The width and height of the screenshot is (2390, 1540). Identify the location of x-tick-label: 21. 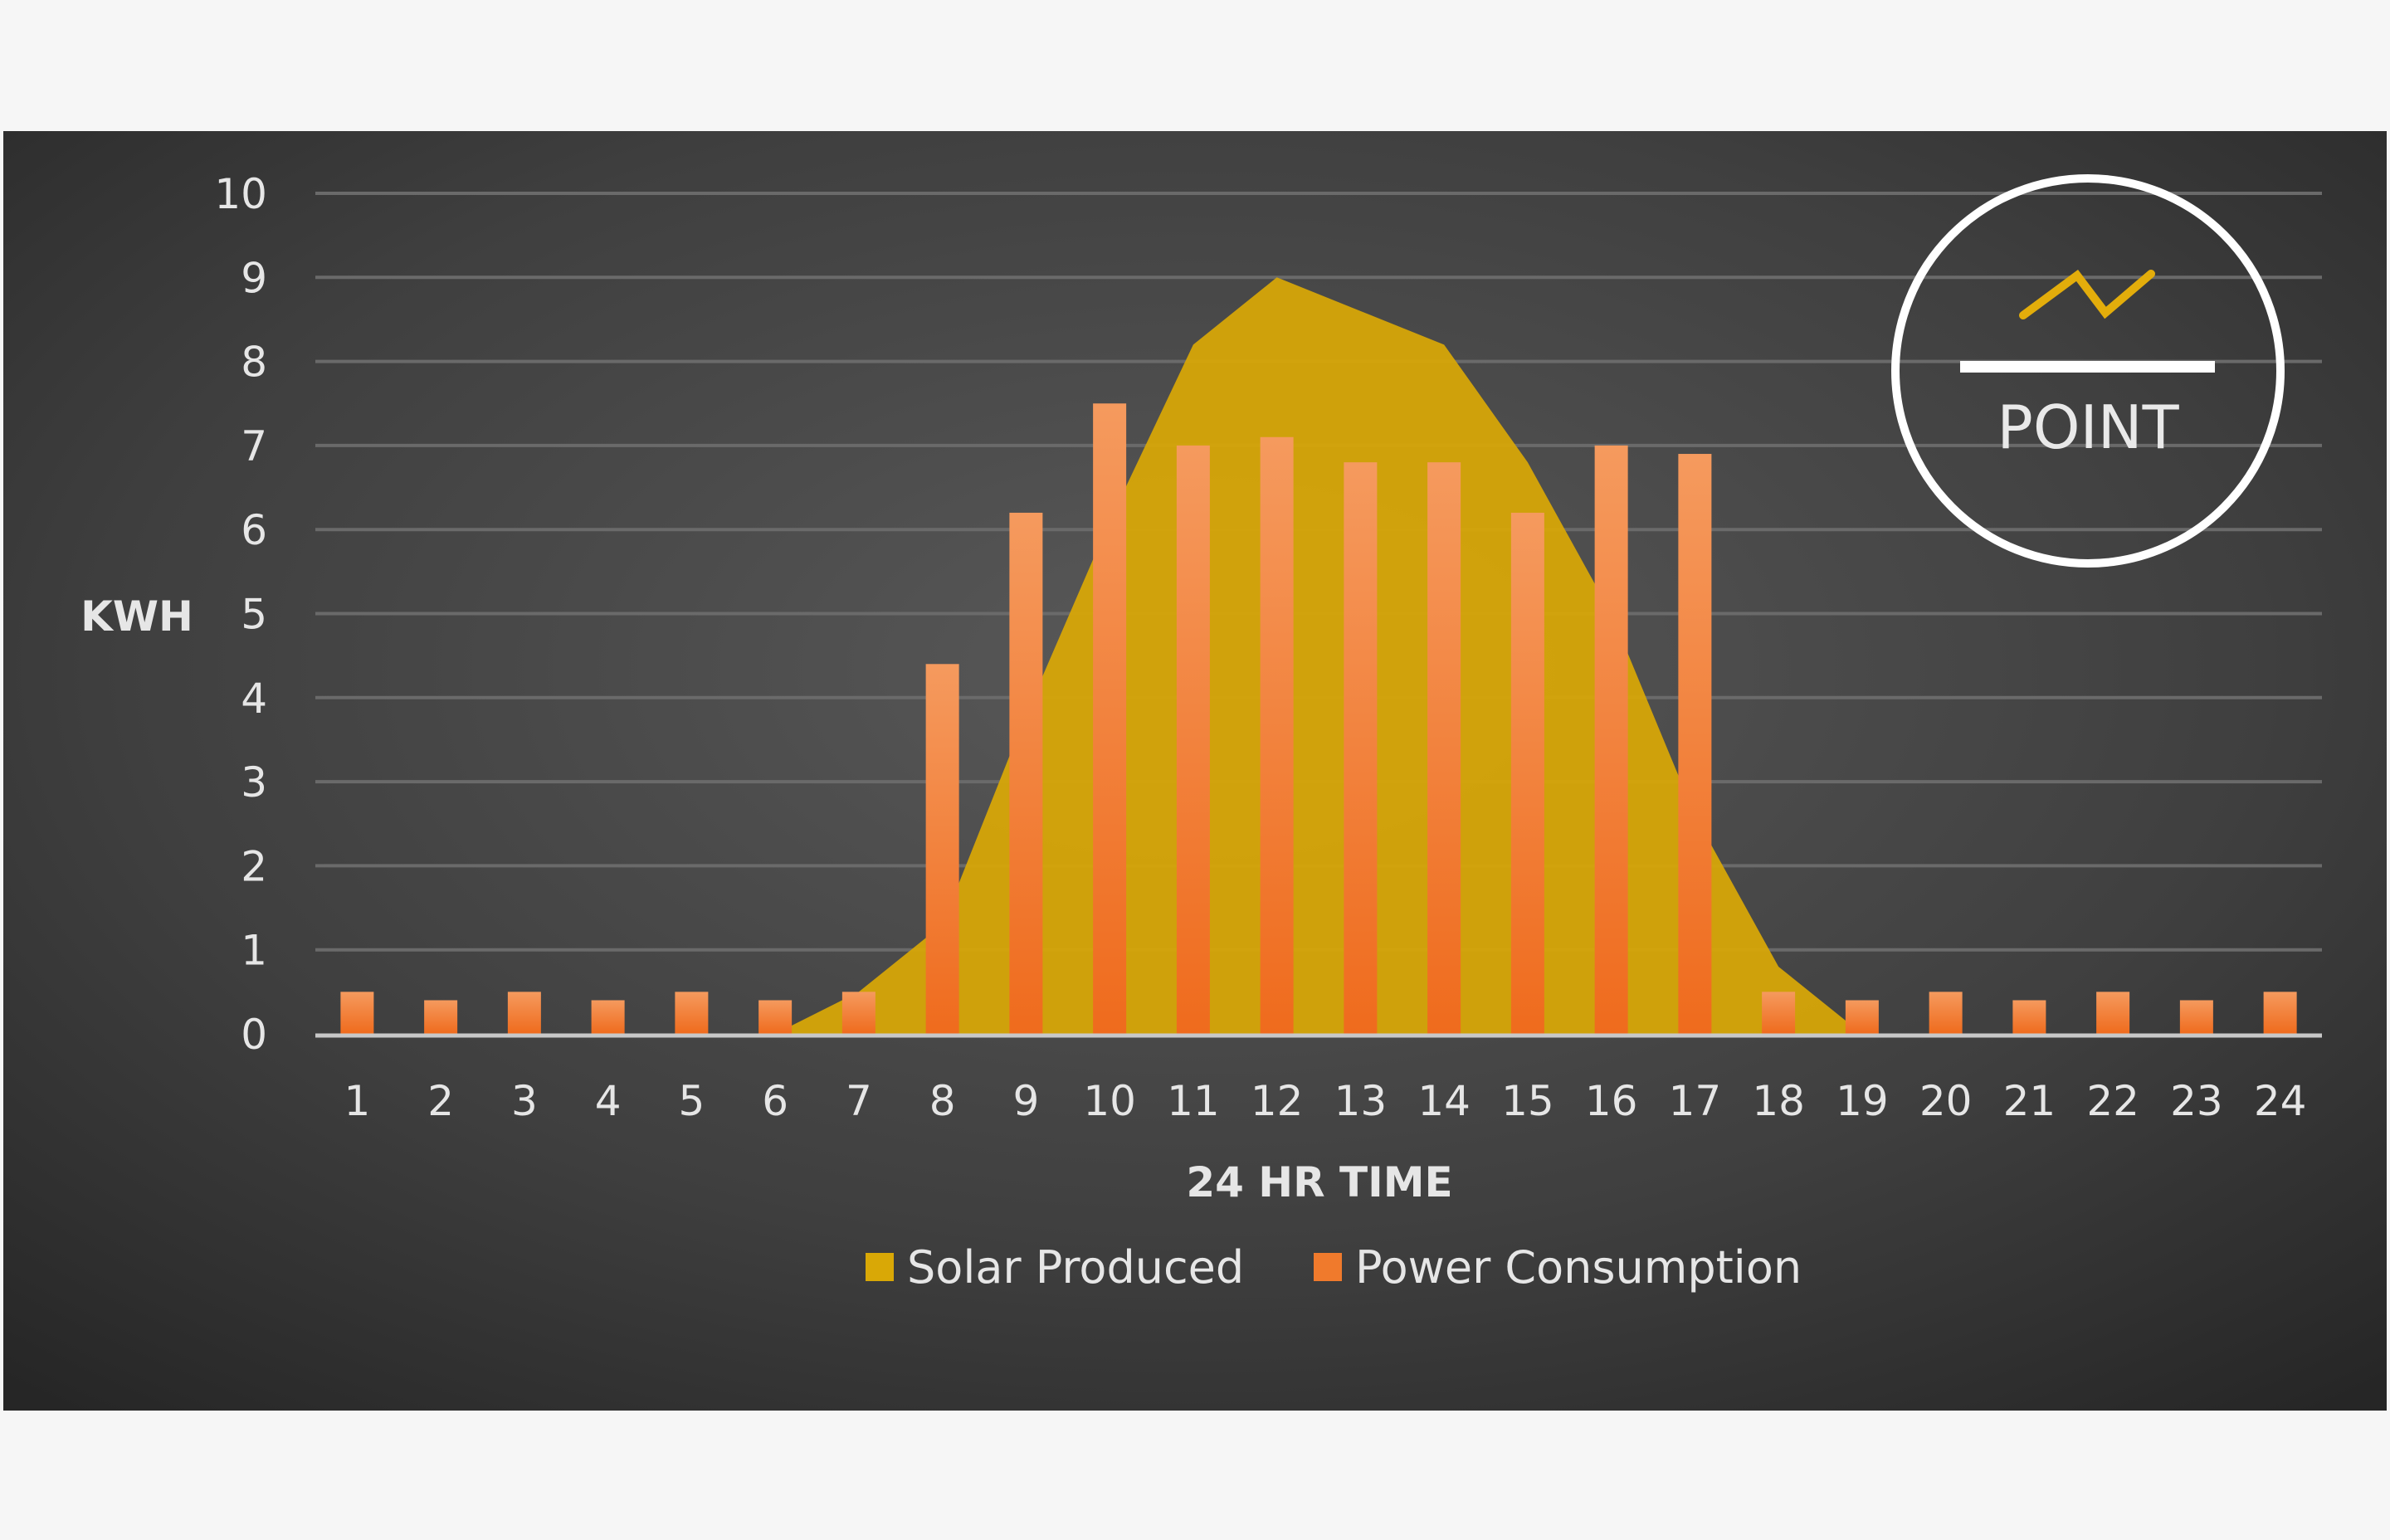
(2030, 1101).